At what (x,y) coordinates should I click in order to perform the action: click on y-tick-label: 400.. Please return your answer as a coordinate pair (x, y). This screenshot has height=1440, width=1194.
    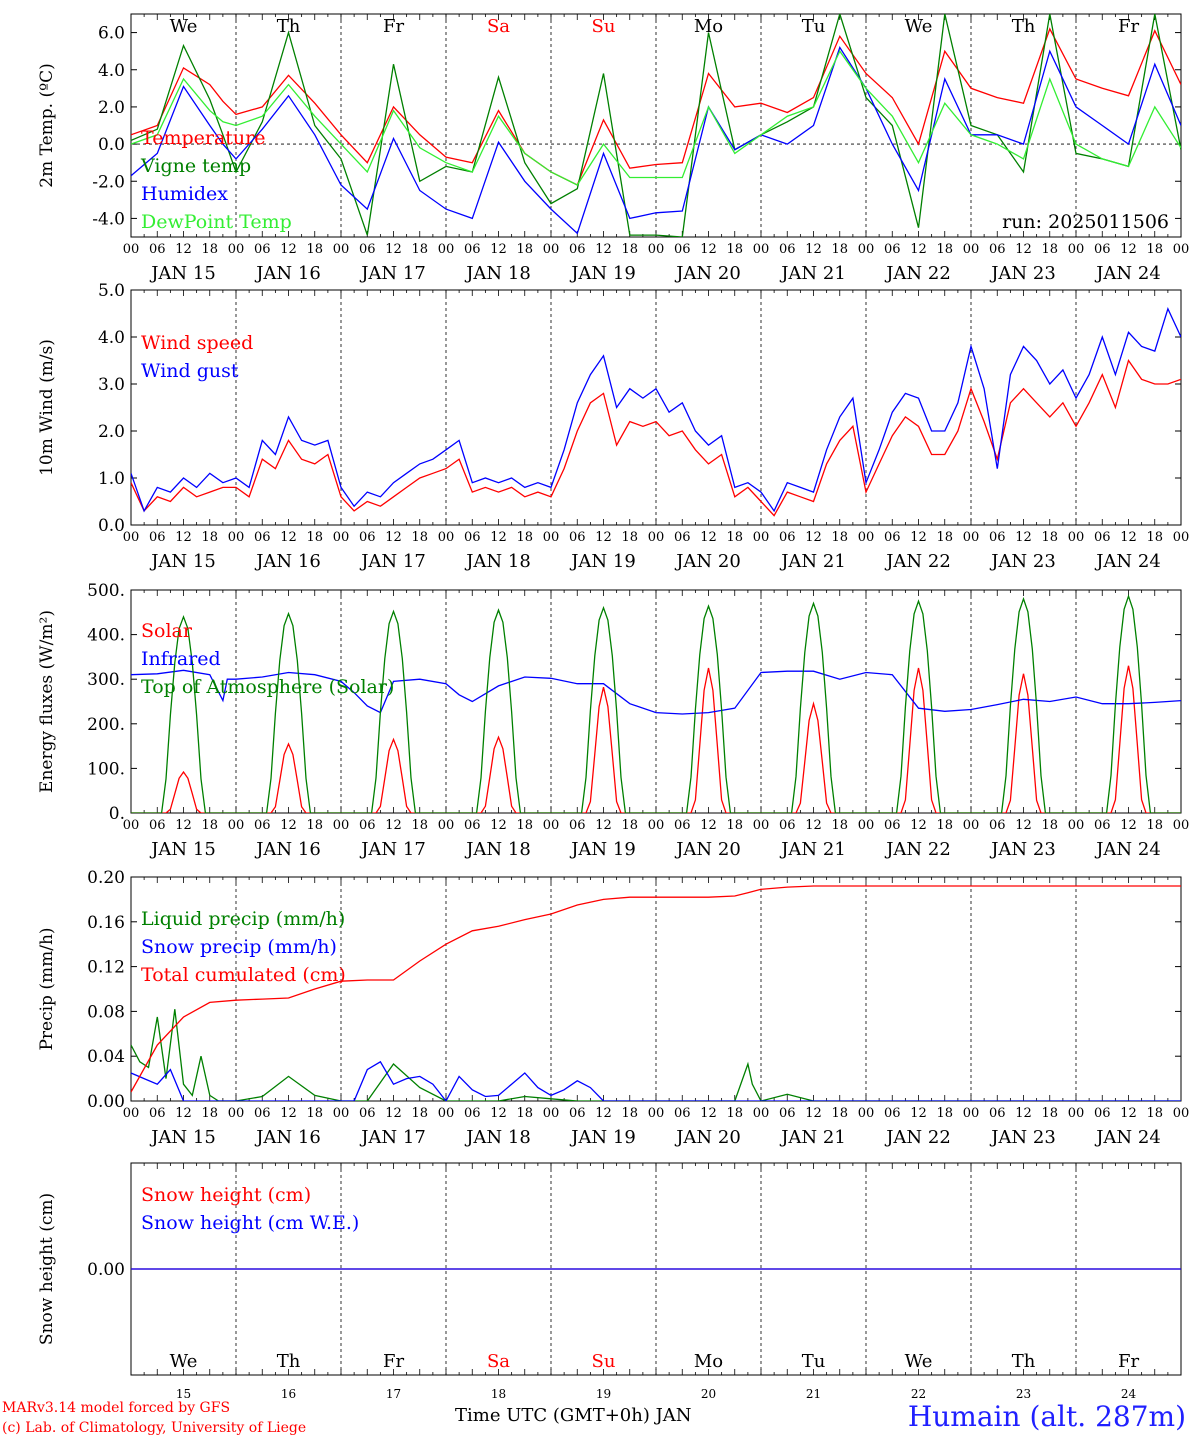
    Looking at the image, I should click on (106, 636).